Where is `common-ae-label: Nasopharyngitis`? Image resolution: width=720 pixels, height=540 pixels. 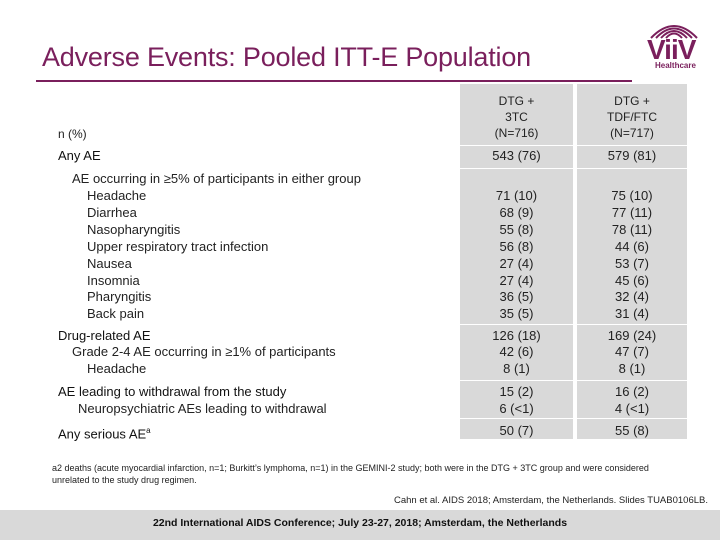
common-ae-label: Nasopharyngitis is located at coordinates (134, 229).